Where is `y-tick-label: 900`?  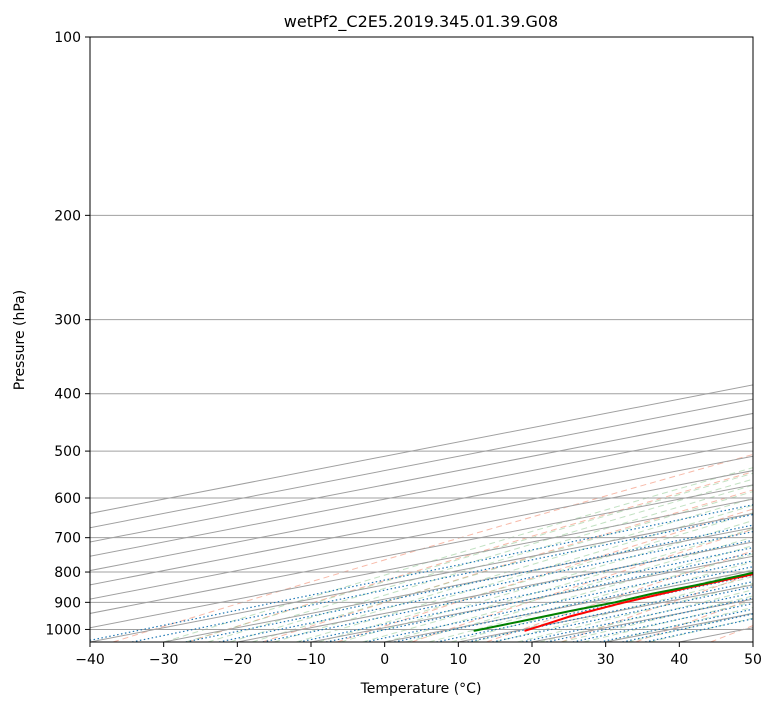
y-tick-label: 900 is located at coordinates (67, 603).